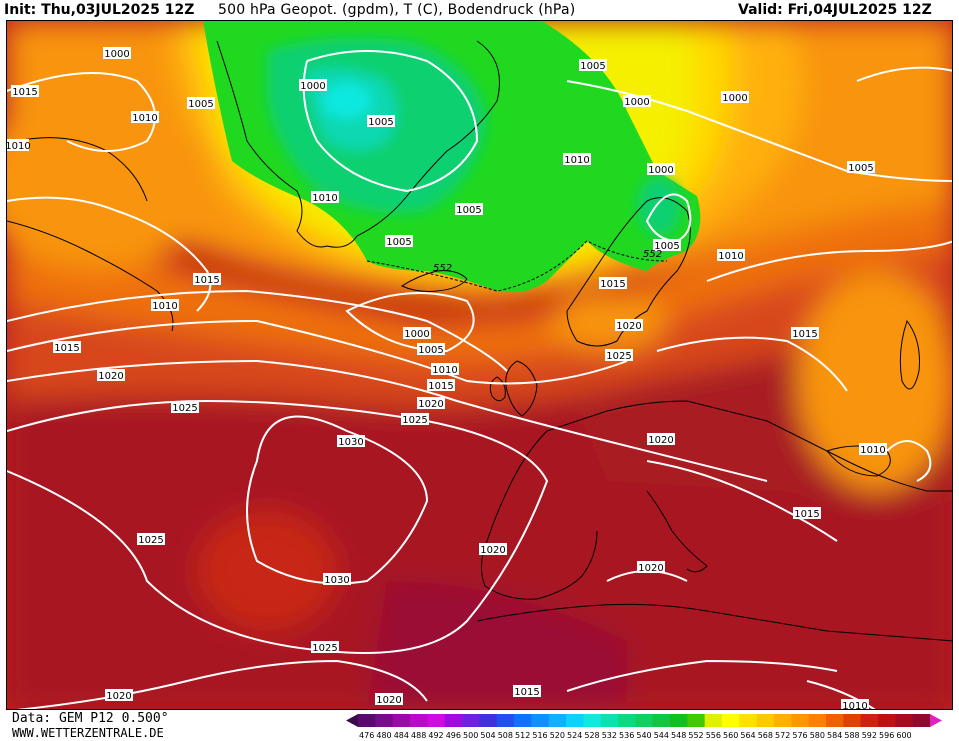  I want to click on data-source: Data: GEM P12 0.500°, so click(90, 718).